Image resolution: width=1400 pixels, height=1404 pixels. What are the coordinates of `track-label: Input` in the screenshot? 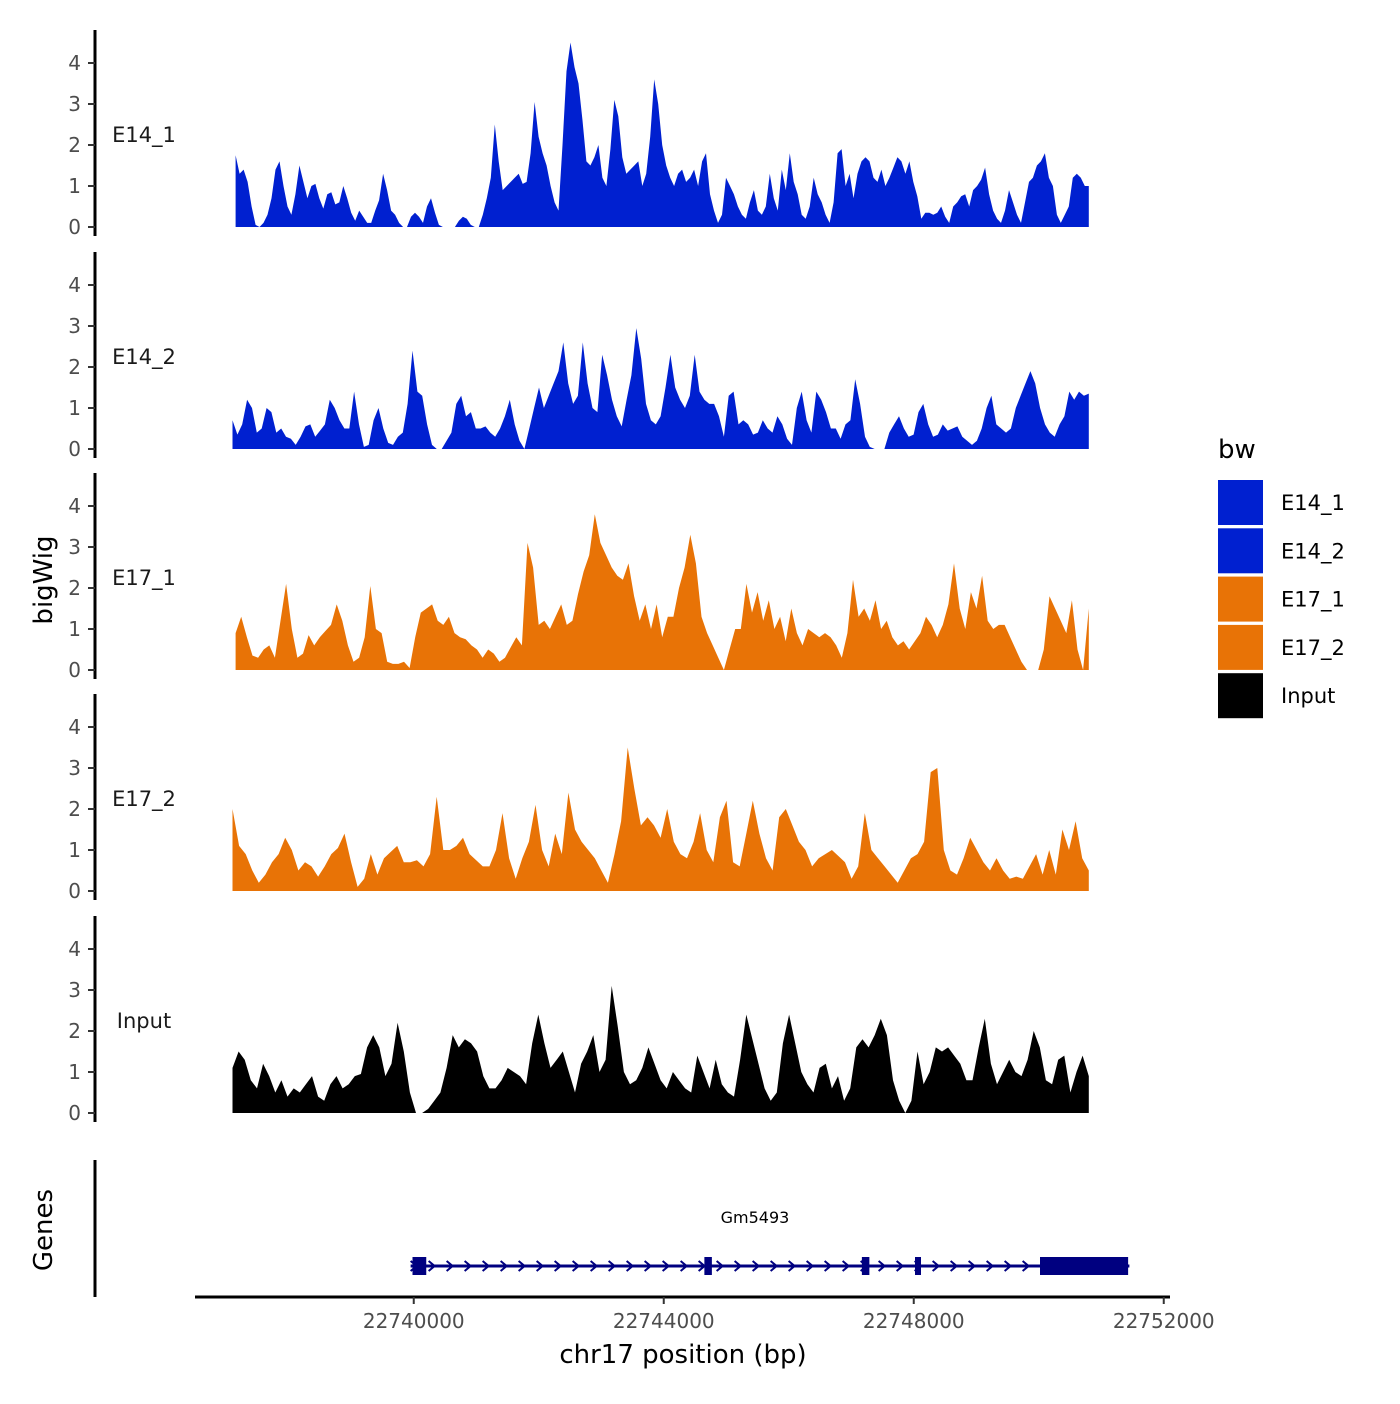 It's located at (144, 1021).